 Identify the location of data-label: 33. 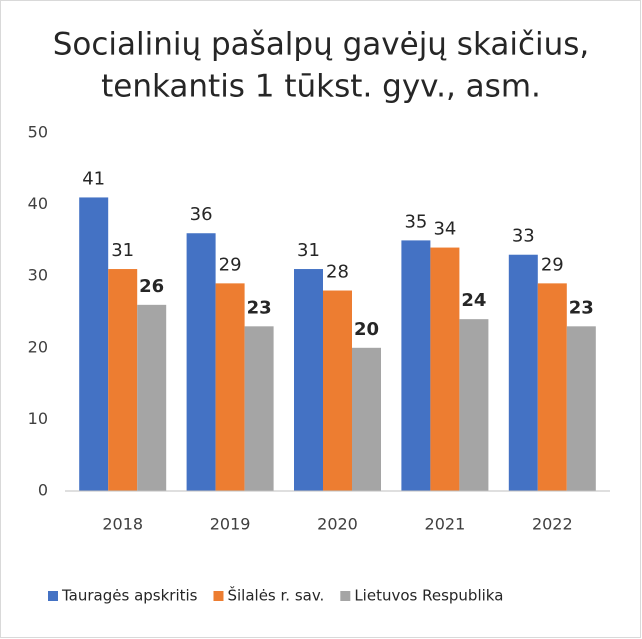
(523, 236).